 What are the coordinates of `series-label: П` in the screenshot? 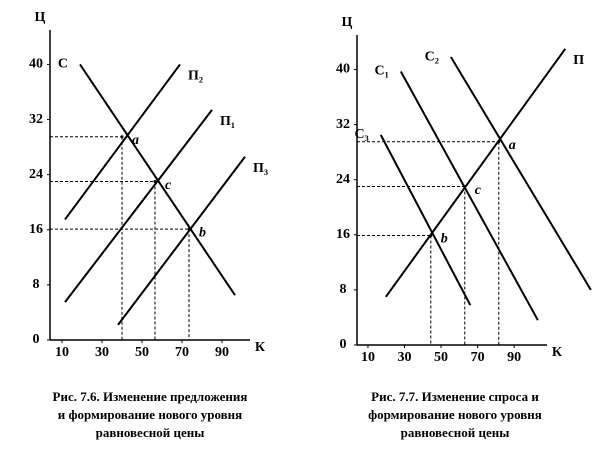 It's located at (578, 60).